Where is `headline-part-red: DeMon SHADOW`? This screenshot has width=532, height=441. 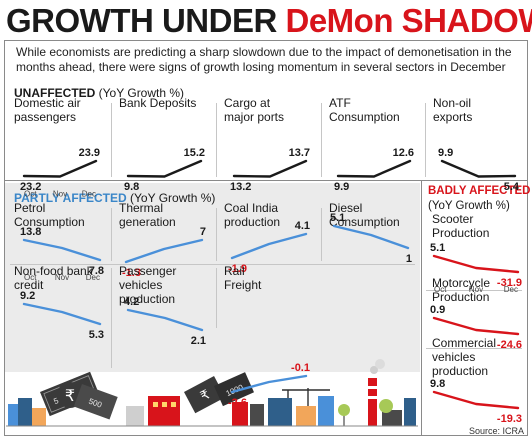 headline-part-red: DeMon SHADOW is located at coordinates (408, 20).